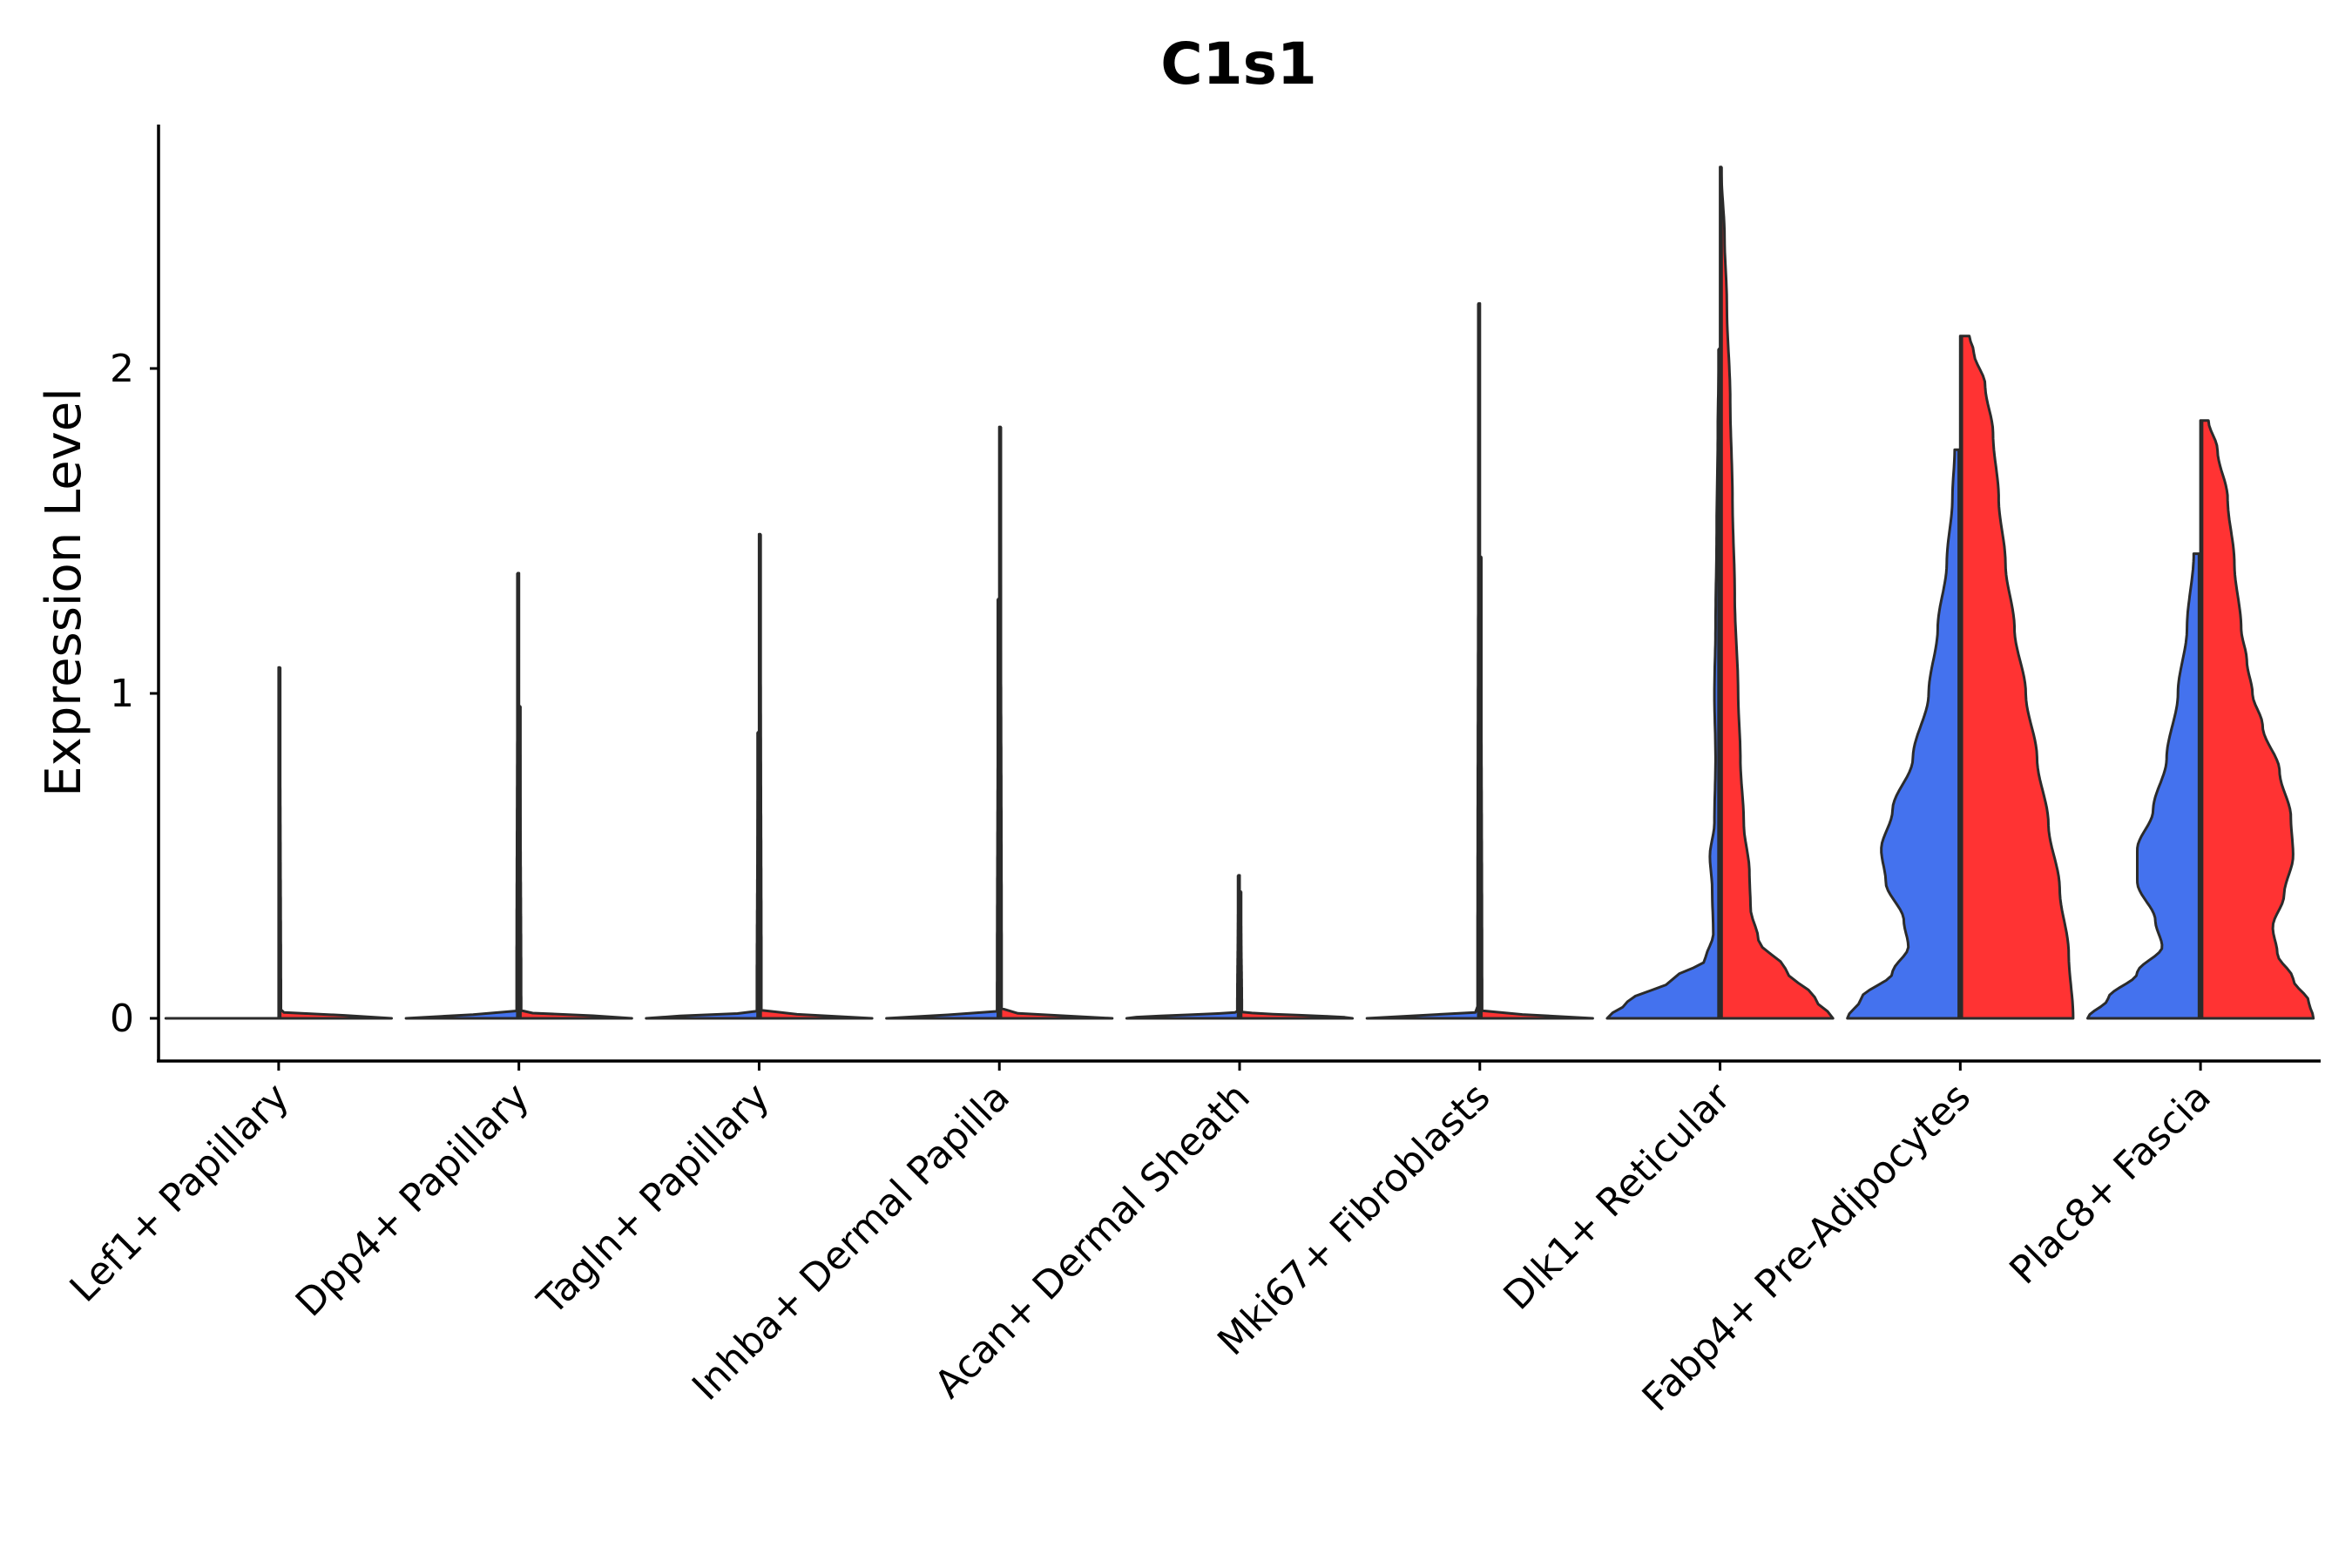  What do you see at coordinates (180, 1193) in the screenshot?
I see `x-tick-label: Lef1+ Papillary` at bounding box center [180, 1193].